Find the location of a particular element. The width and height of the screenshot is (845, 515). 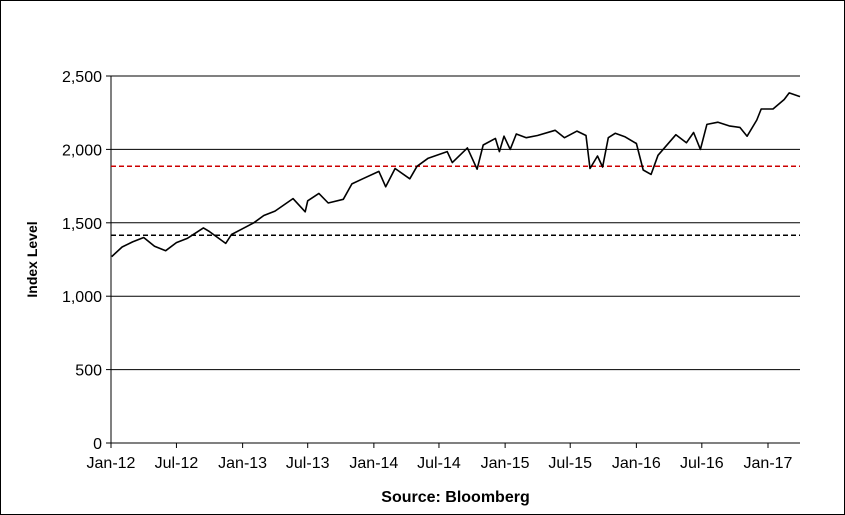

y-tick-label: 500 is located at coordinates (88, 371).